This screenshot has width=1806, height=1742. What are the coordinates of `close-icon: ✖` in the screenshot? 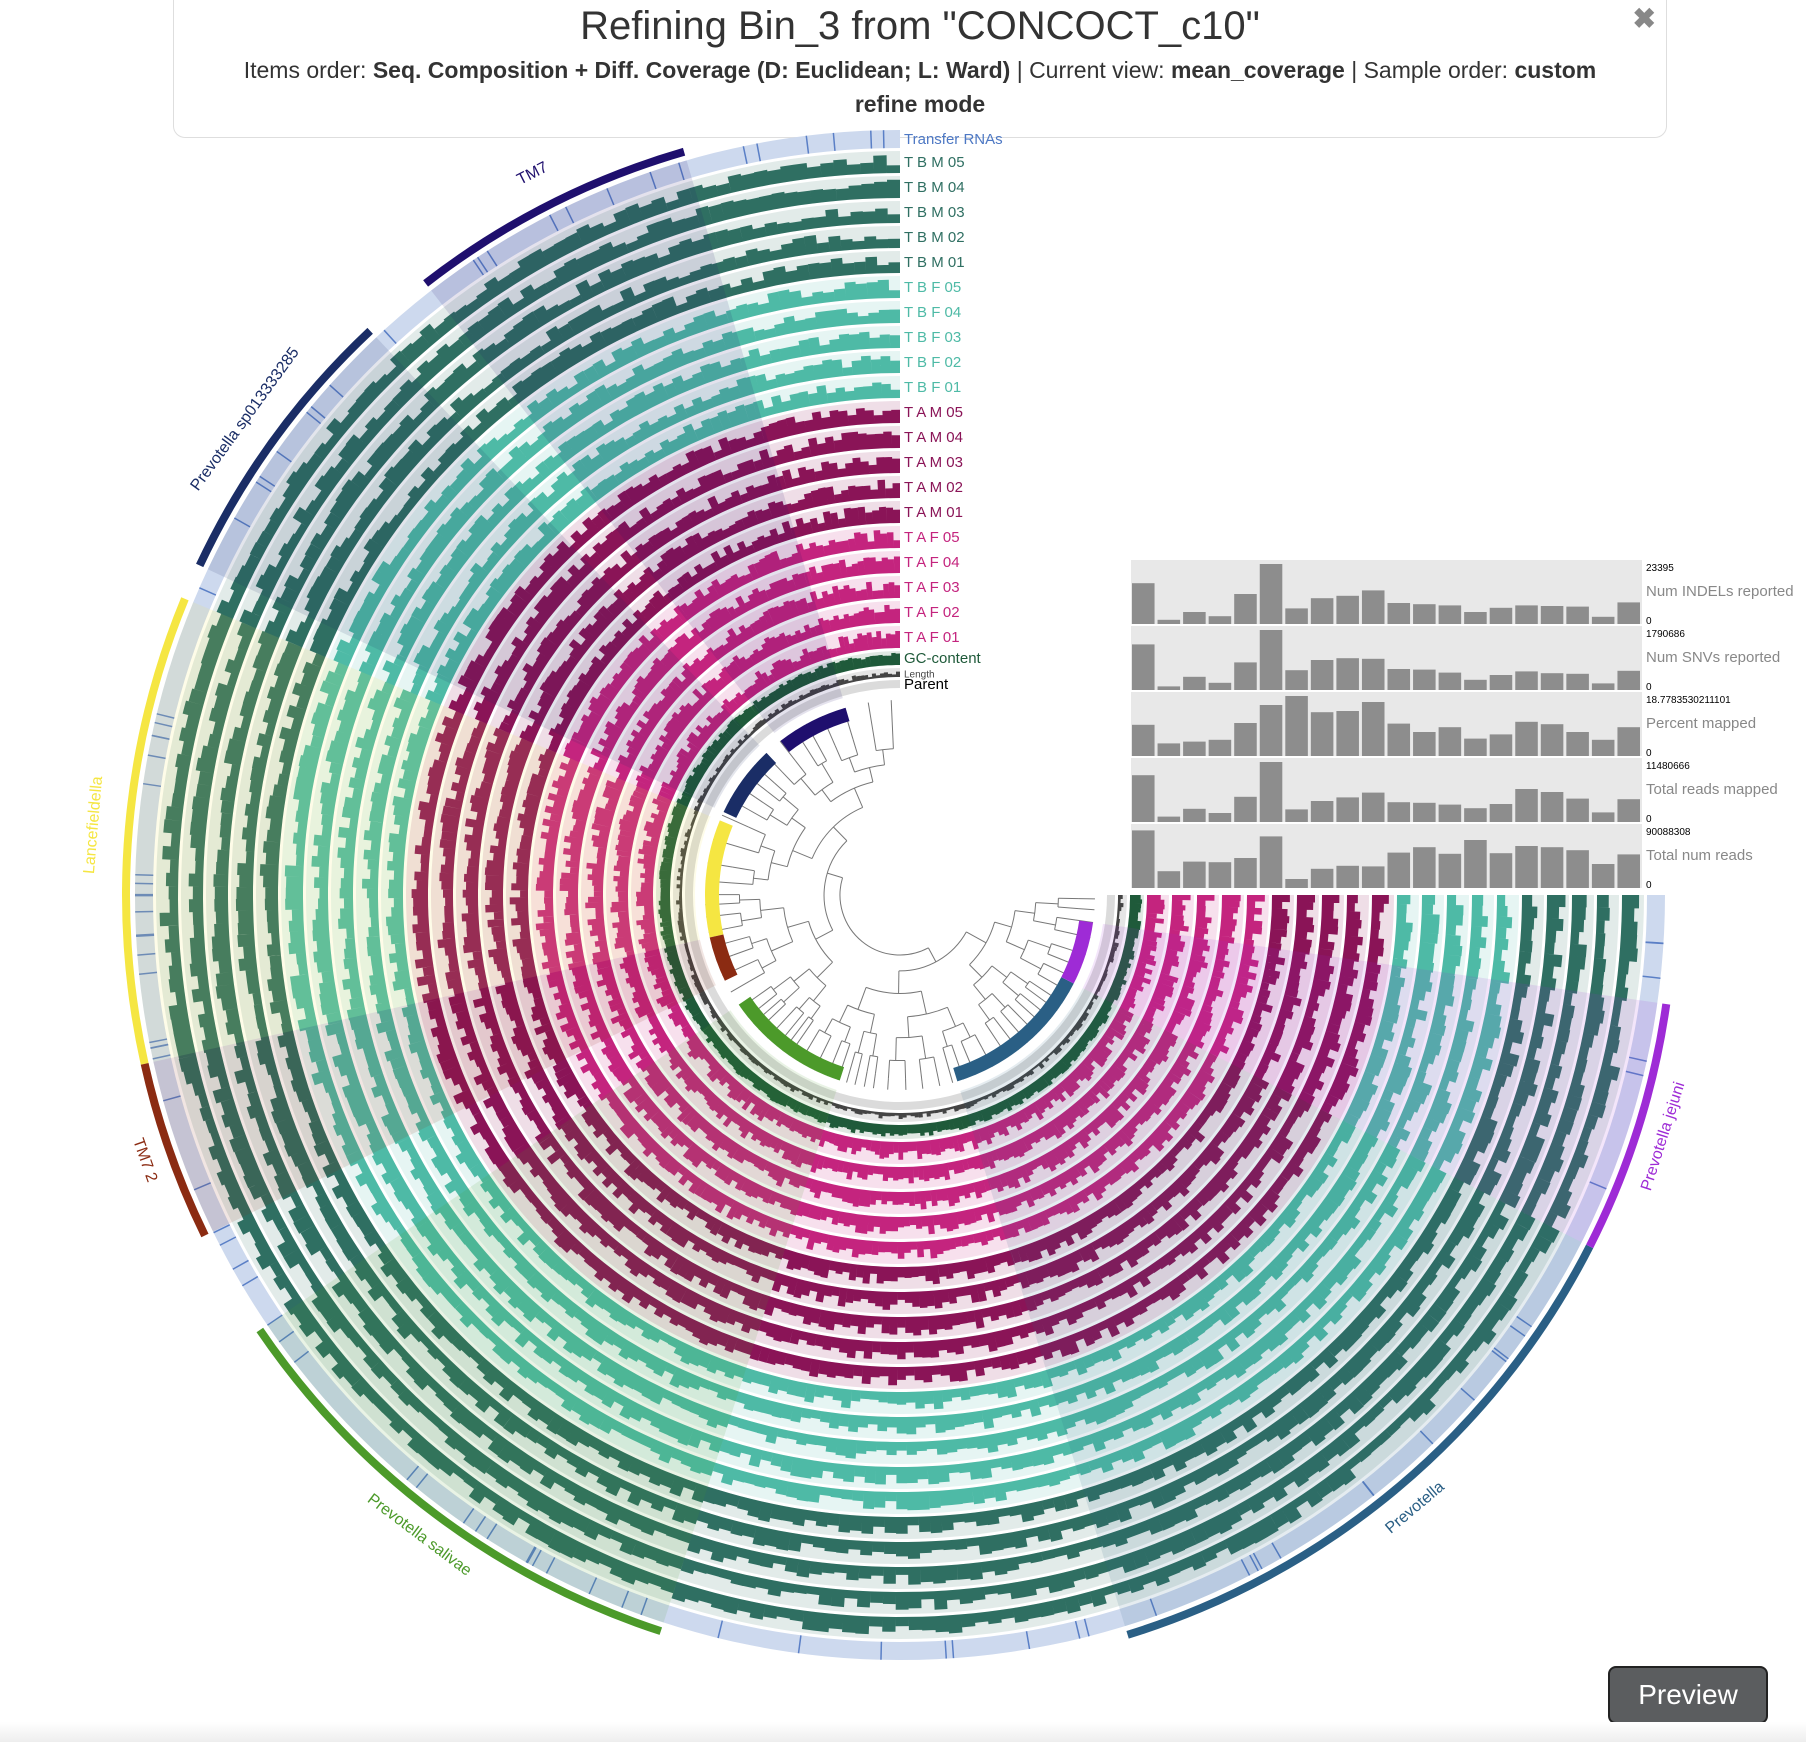 It's located at (1644, 18).